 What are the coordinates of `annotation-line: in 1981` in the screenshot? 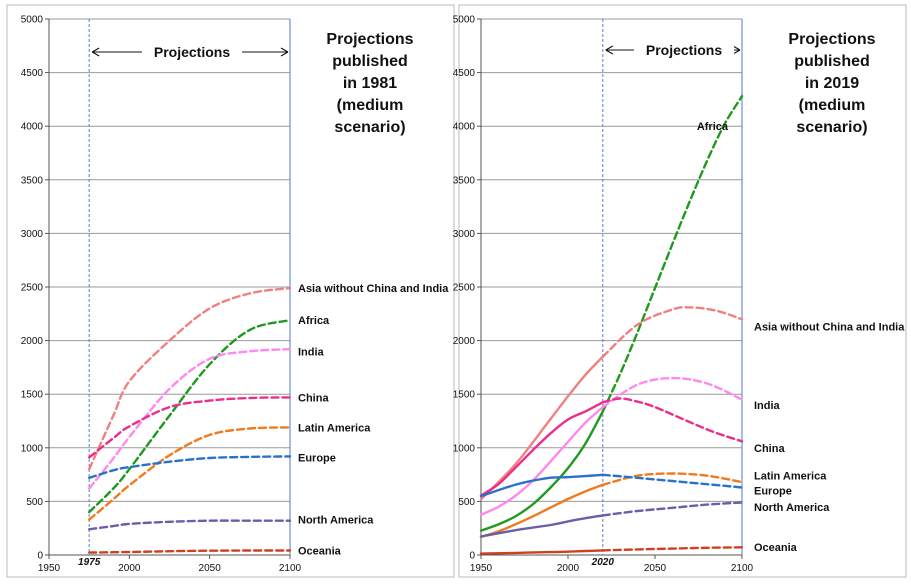 It's located at (370, 83).